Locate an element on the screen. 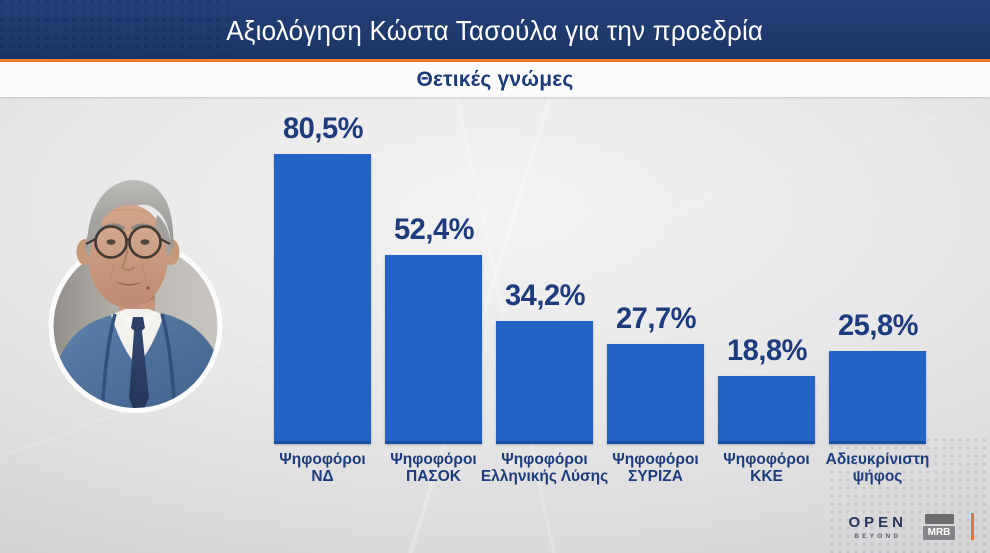  category-label: Αδιευκρίνιστη ψήφος is located at coordinates (878, 468).